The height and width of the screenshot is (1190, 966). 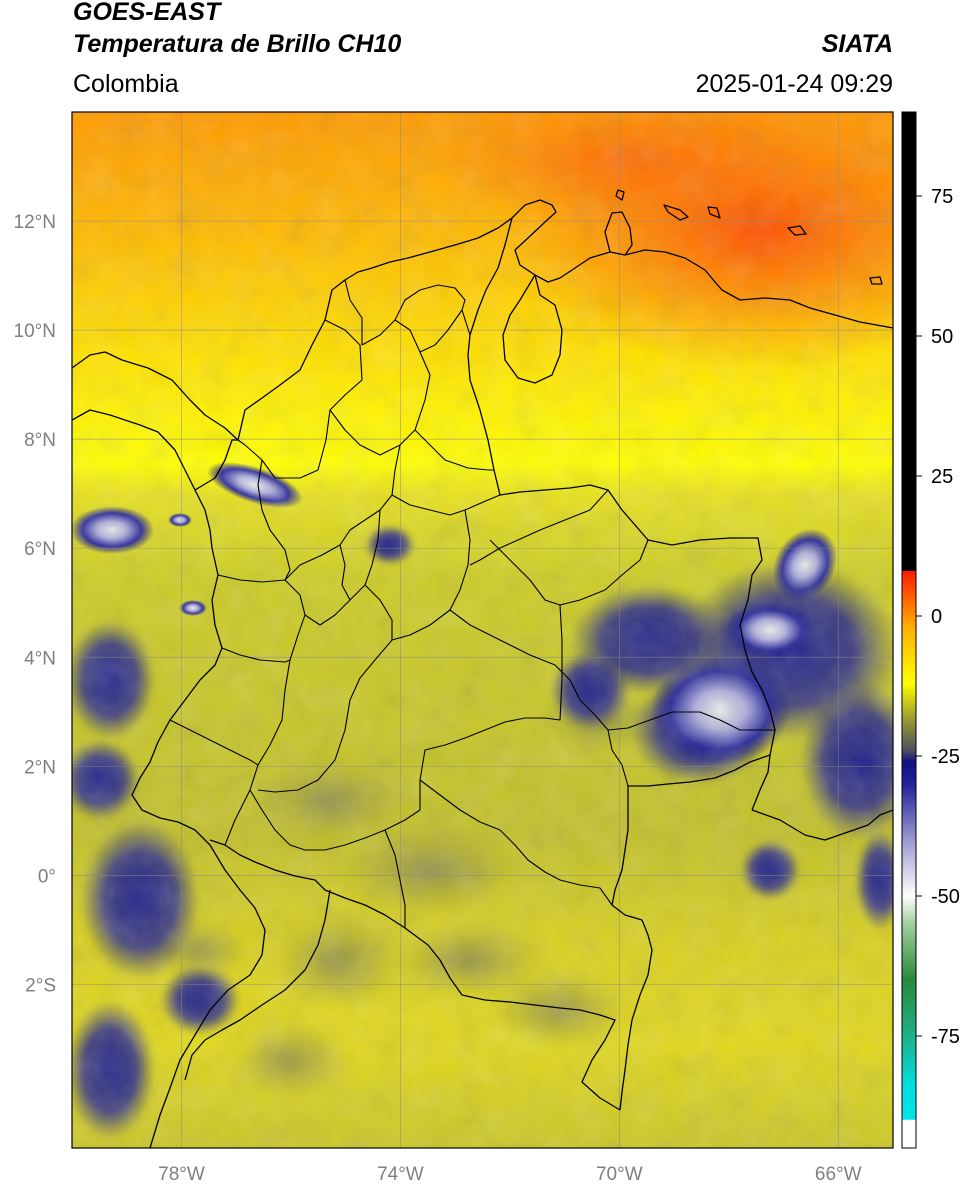 I want to click on paraguana-peninsula, so click(x=618, y=233).